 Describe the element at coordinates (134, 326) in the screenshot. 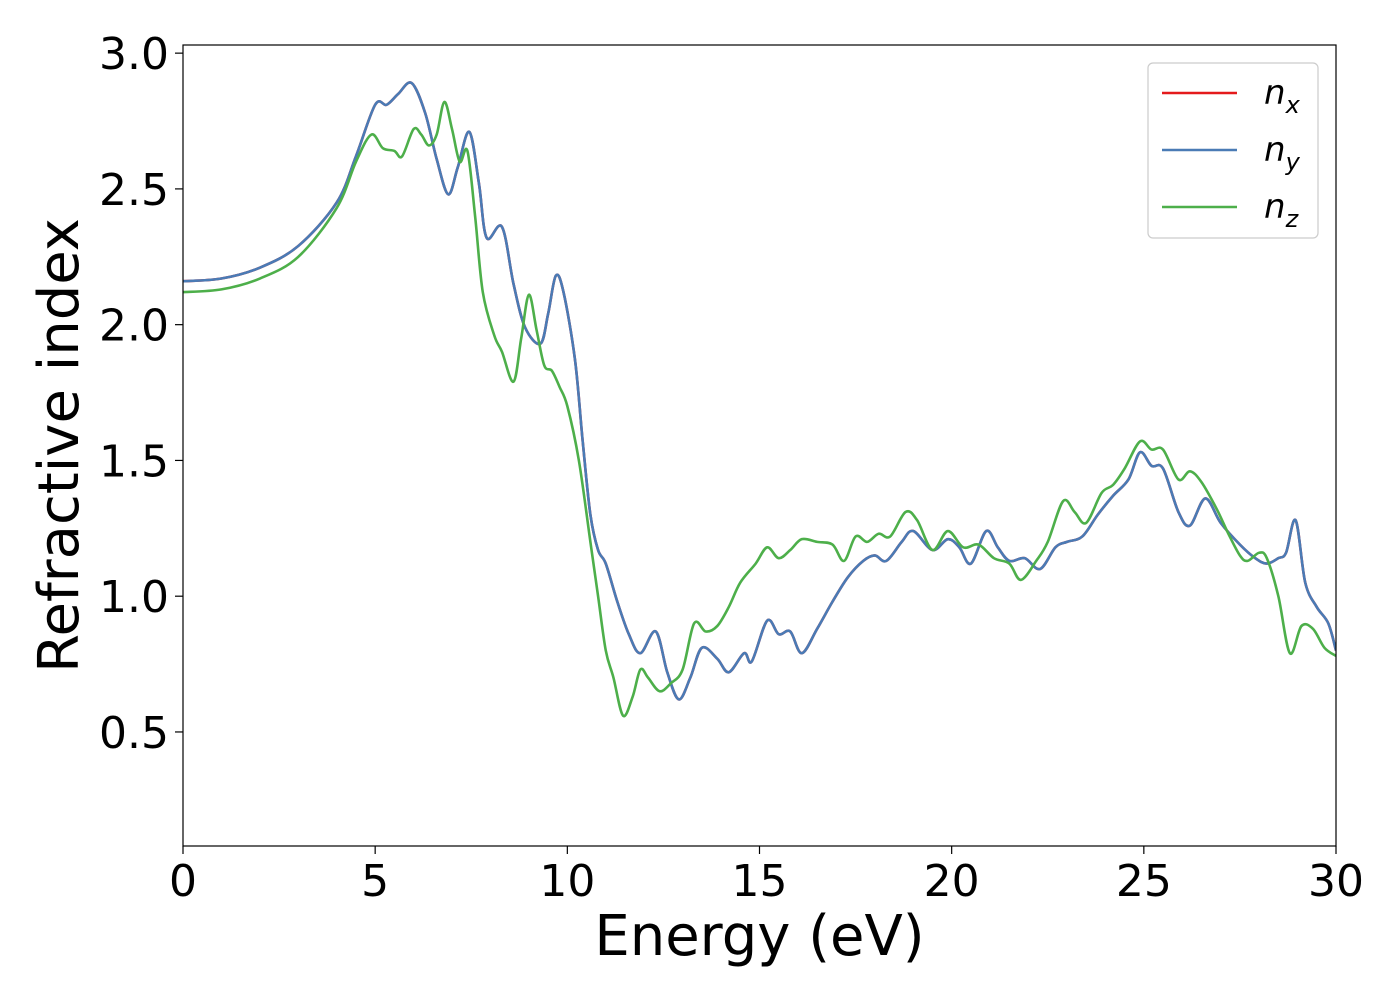

I see `y-tick-label: 2.0` at that location.